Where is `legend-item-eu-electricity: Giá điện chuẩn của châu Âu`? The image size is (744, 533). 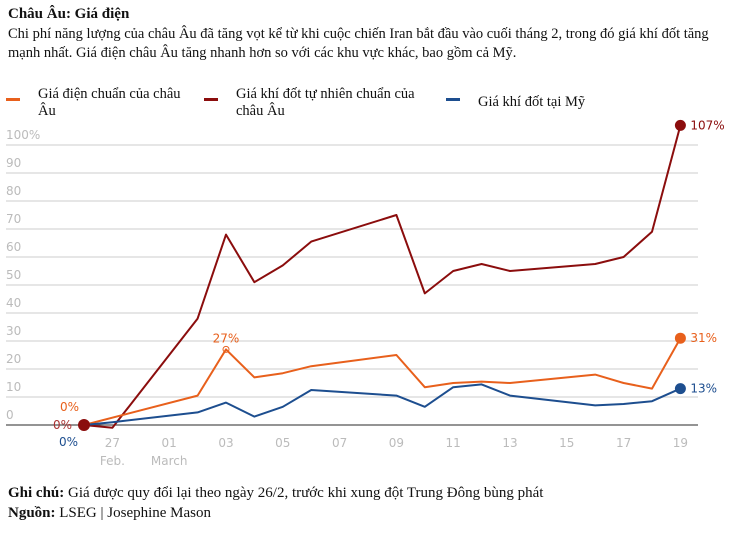
legend-item-eu-electricity: Giá điện chuẩn của châu Âu is located at coordinates (101, 103).